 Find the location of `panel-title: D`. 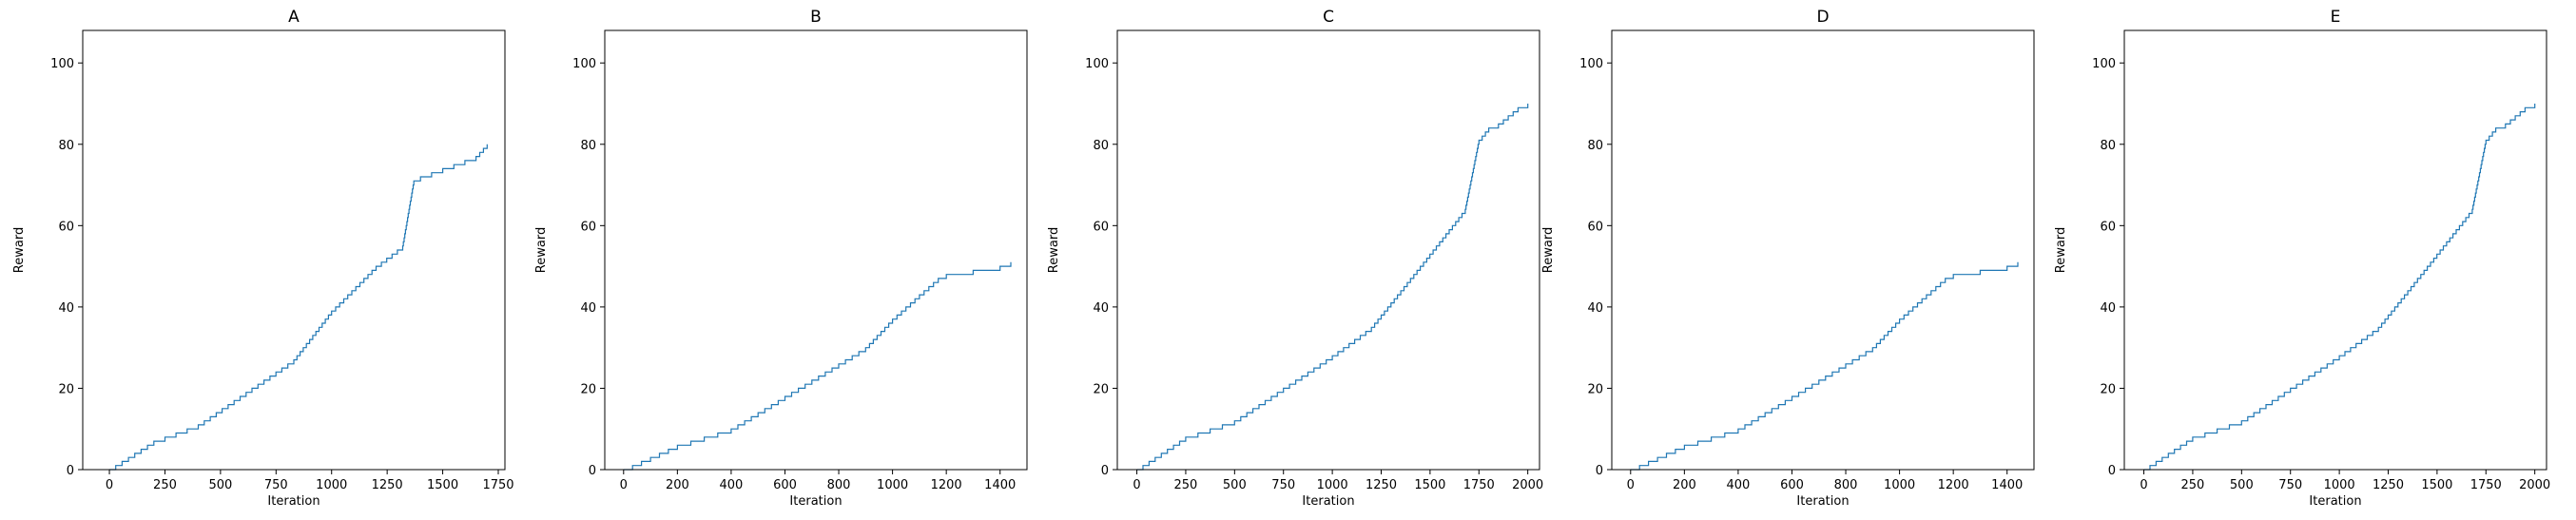

panel-title: D is located at coordinates (1822, 17).